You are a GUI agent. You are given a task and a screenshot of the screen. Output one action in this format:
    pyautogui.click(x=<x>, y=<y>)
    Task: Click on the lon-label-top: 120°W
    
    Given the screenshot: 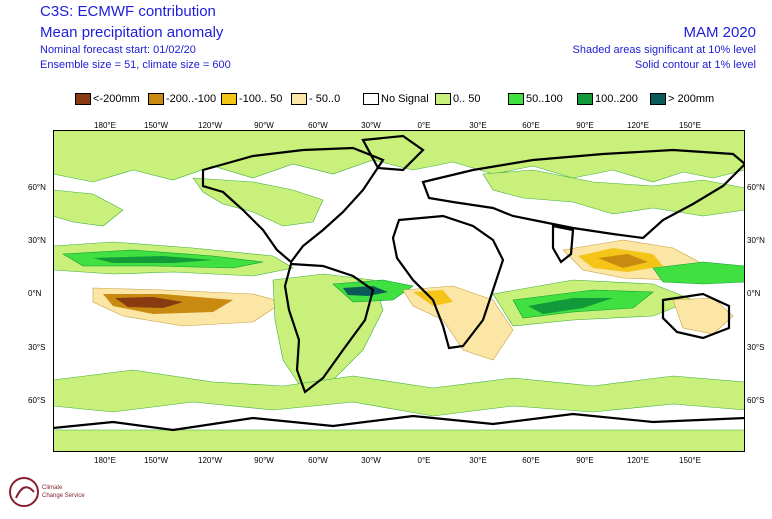 What is the action you would take?
    pyautogui.click(x=210, y=125)
    